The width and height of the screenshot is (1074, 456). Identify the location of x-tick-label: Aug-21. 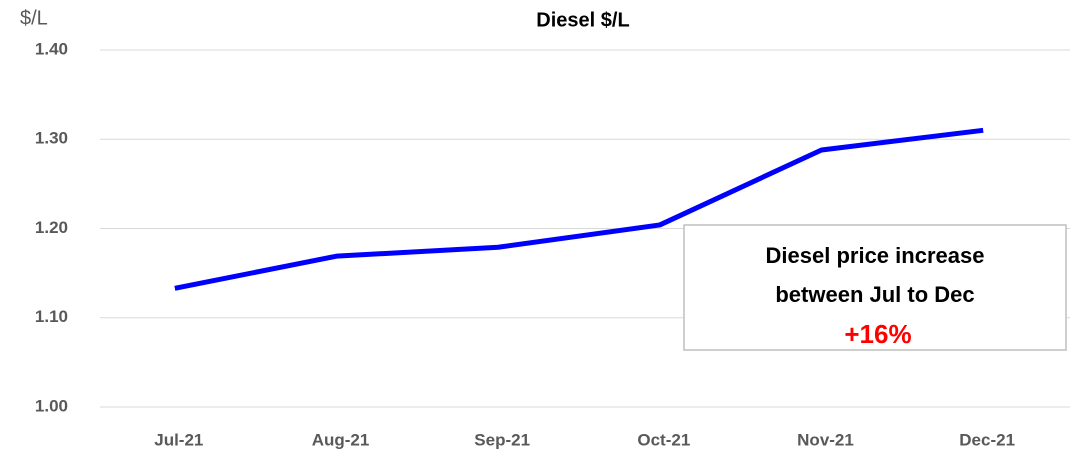
(341, 439).